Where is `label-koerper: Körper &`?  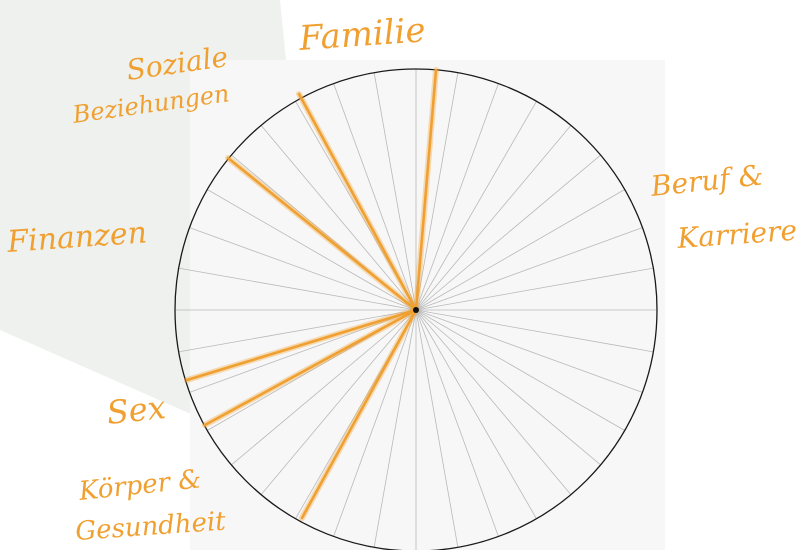 label-koerper: Körper & is located at coordinates (140, 485).